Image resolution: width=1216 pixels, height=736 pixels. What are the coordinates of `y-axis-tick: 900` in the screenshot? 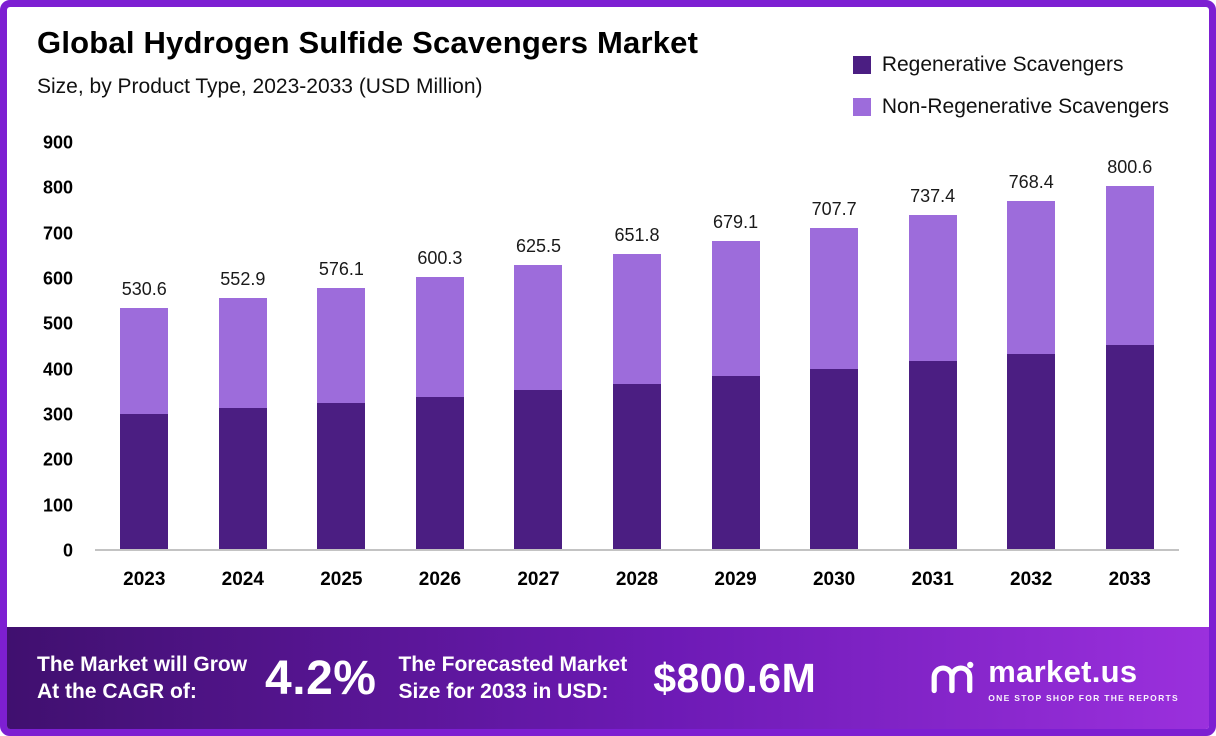 It's located at (57, 142).